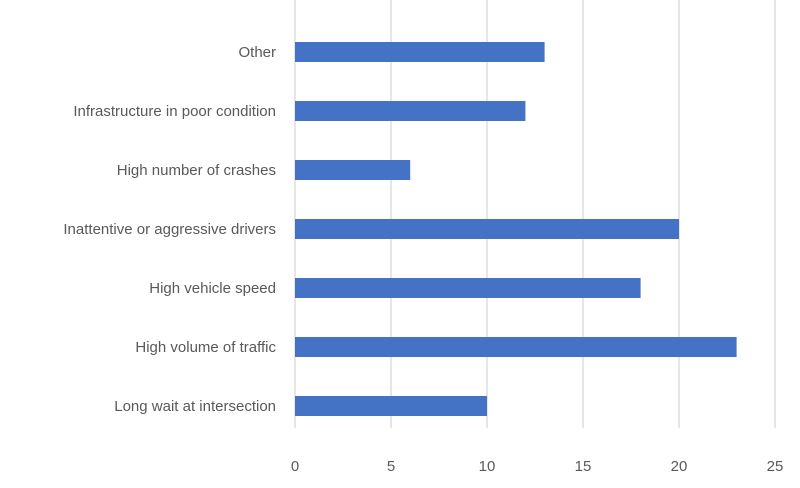  Describe the element at coordinates (583, 466) in the screenshot. I see `x-tick-label: 15` at that location.